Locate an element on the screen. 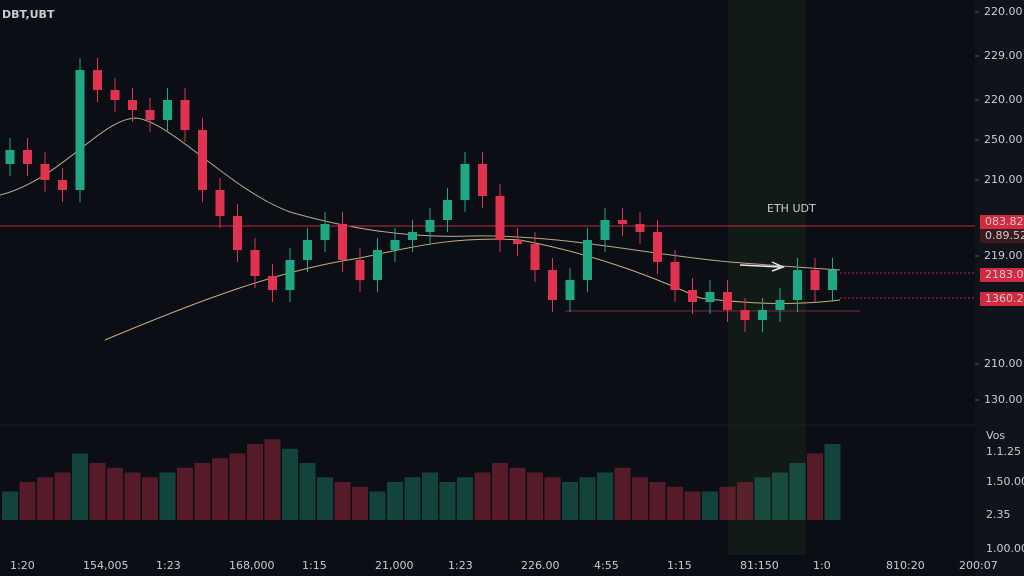  price-tag-label: 1360.25 is located at coordinates (1004, 298).